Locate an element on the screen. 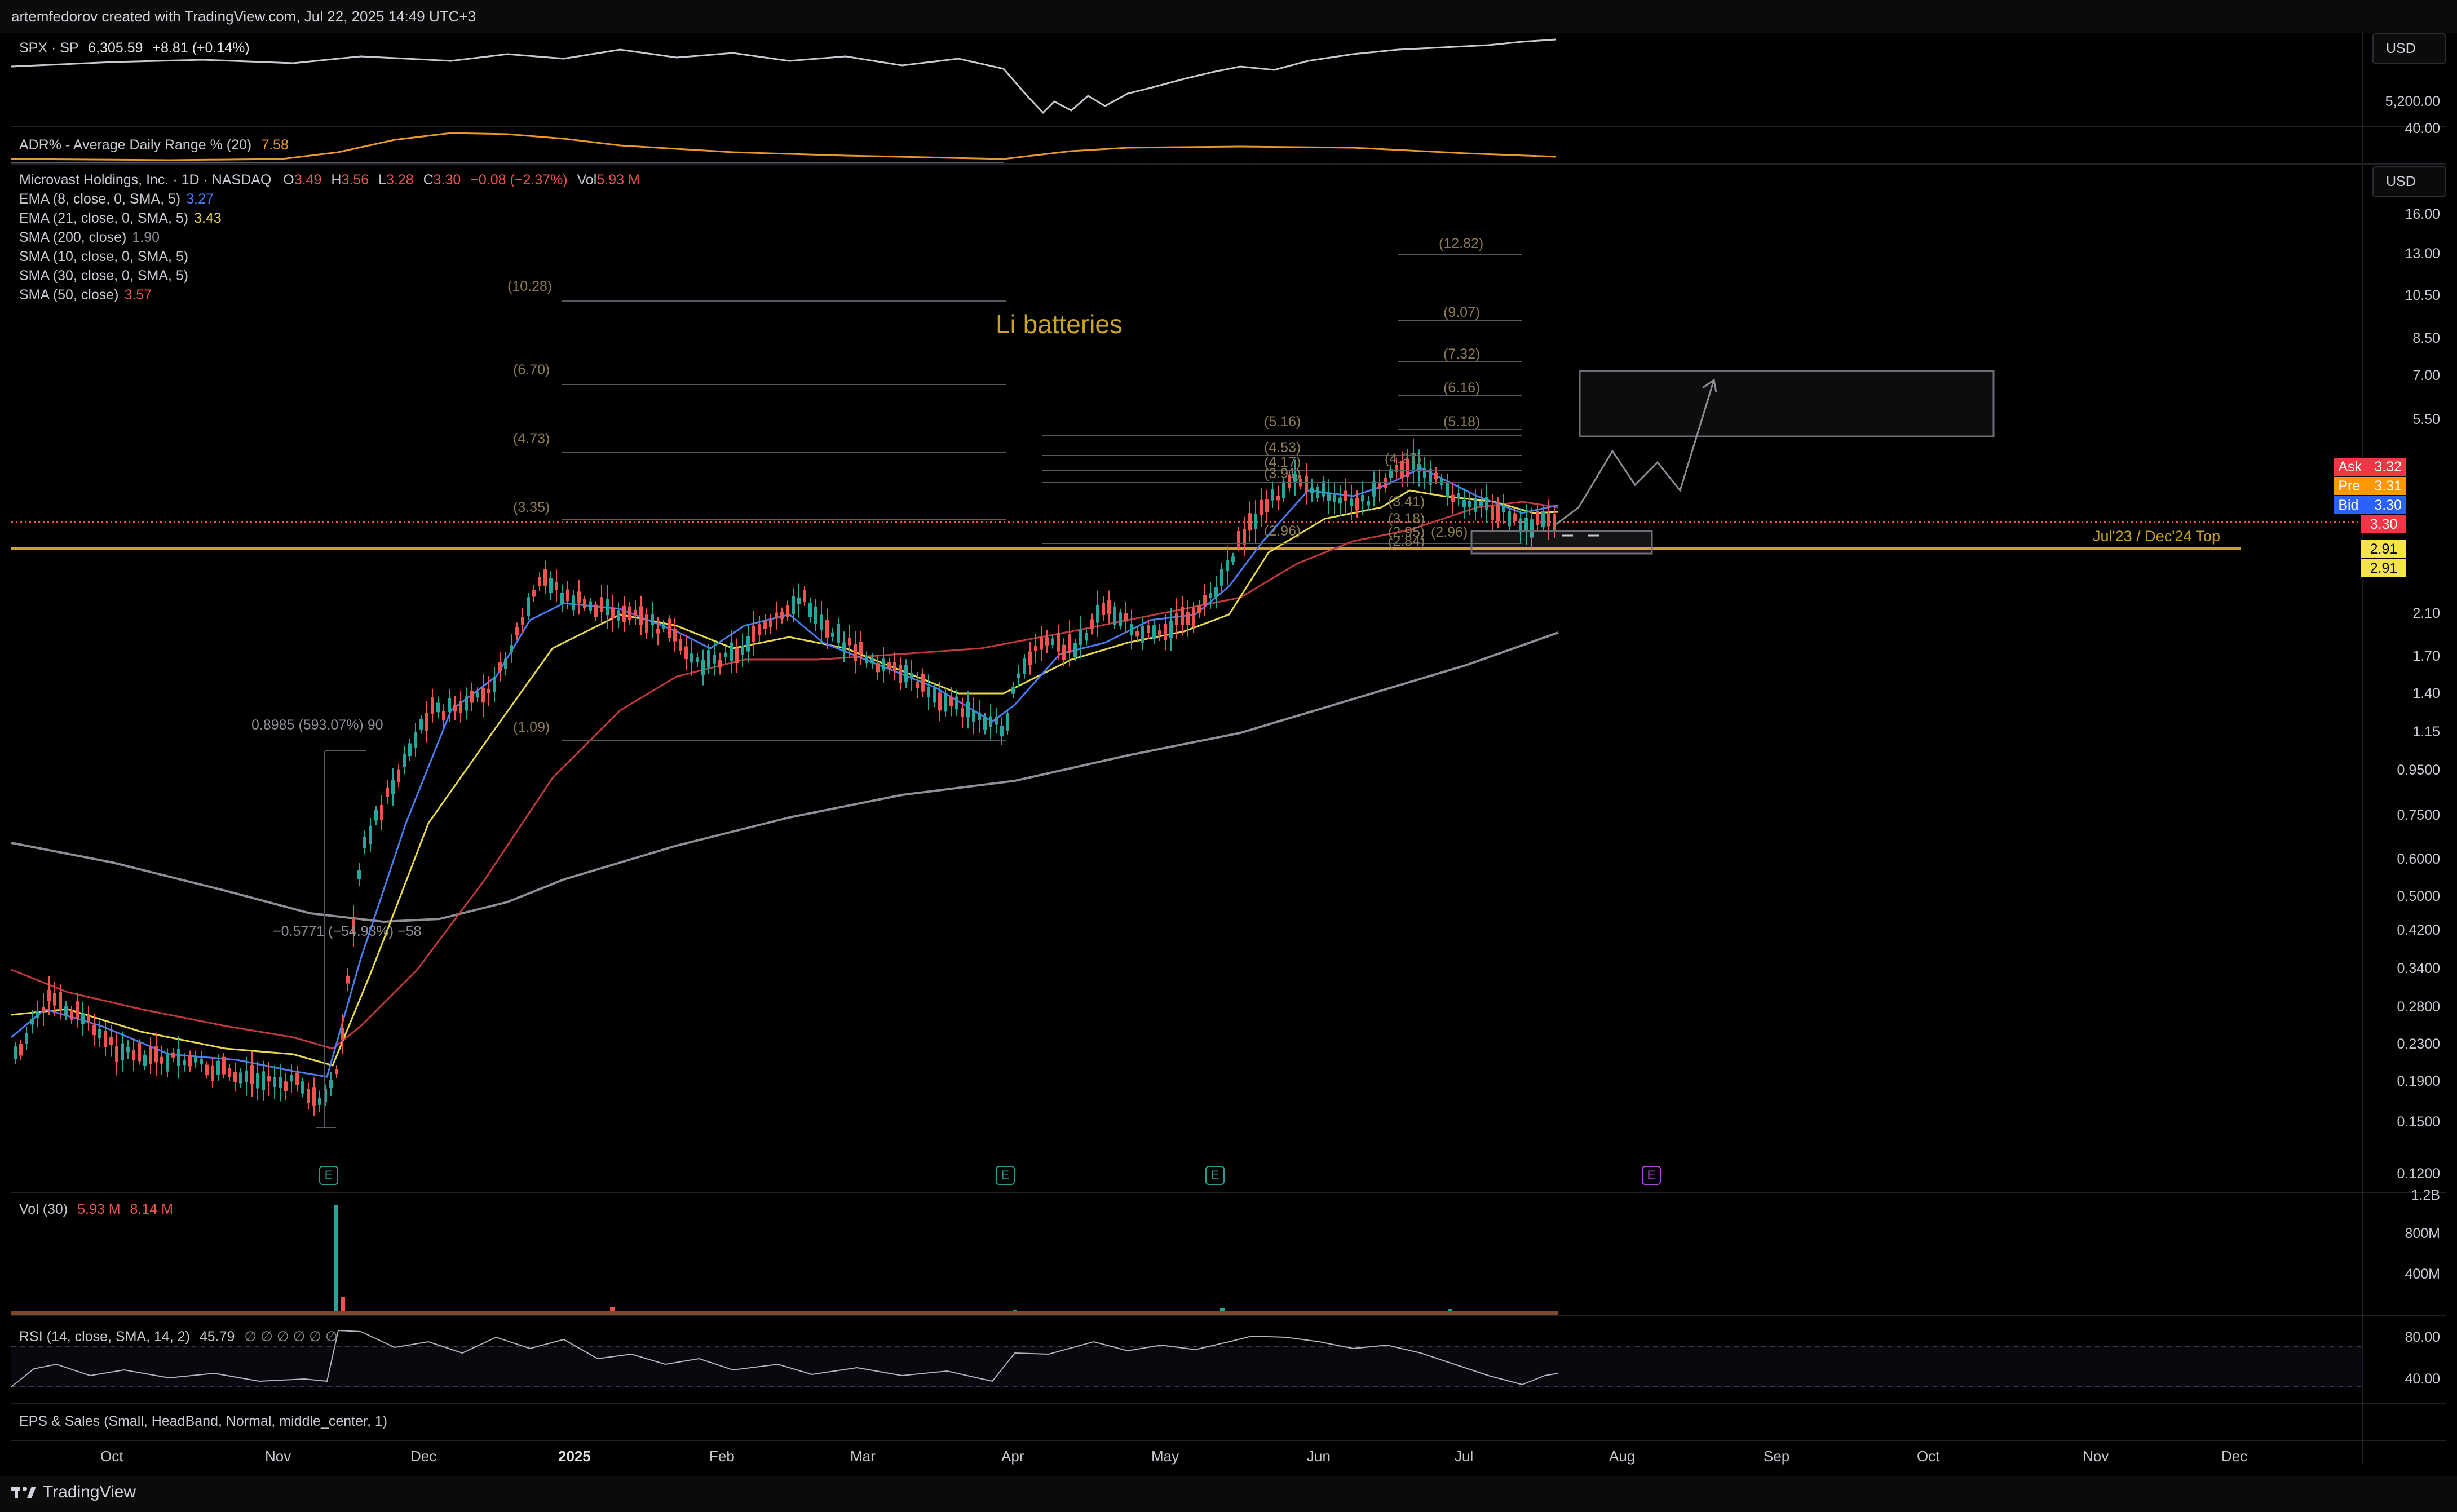  pane-divider-main is located at coordinates (1228, 1192).